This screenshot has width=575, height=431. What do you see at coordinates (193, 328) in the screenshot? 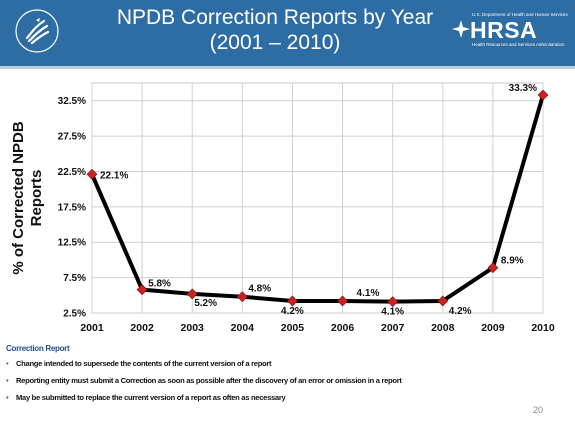
I see `x-tick-label: 2003` at bounding box center [193, 328].